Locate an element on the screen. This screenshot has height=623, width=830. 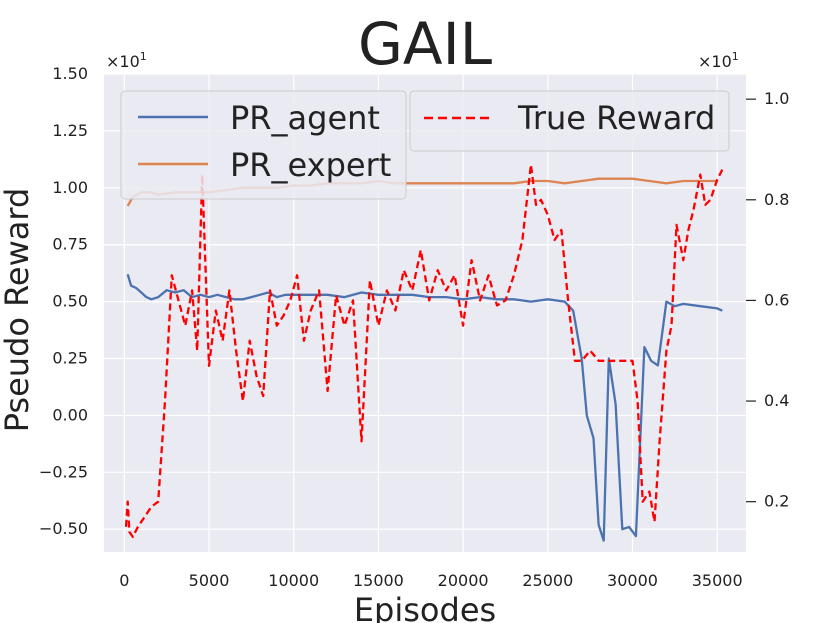
y2-axis-multiplier-exp: 1 is located at coordinates (735, 56).